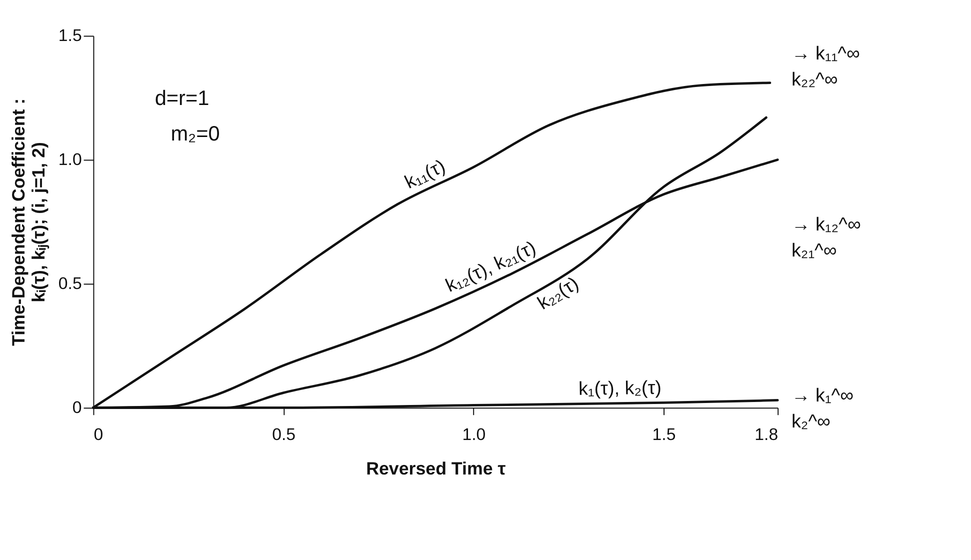 The height and width of the screenshot is (560, 971). Describe the element at coordinates (424, 173) in the screenshot. I see `text: k₁₁(τ)` at that location.